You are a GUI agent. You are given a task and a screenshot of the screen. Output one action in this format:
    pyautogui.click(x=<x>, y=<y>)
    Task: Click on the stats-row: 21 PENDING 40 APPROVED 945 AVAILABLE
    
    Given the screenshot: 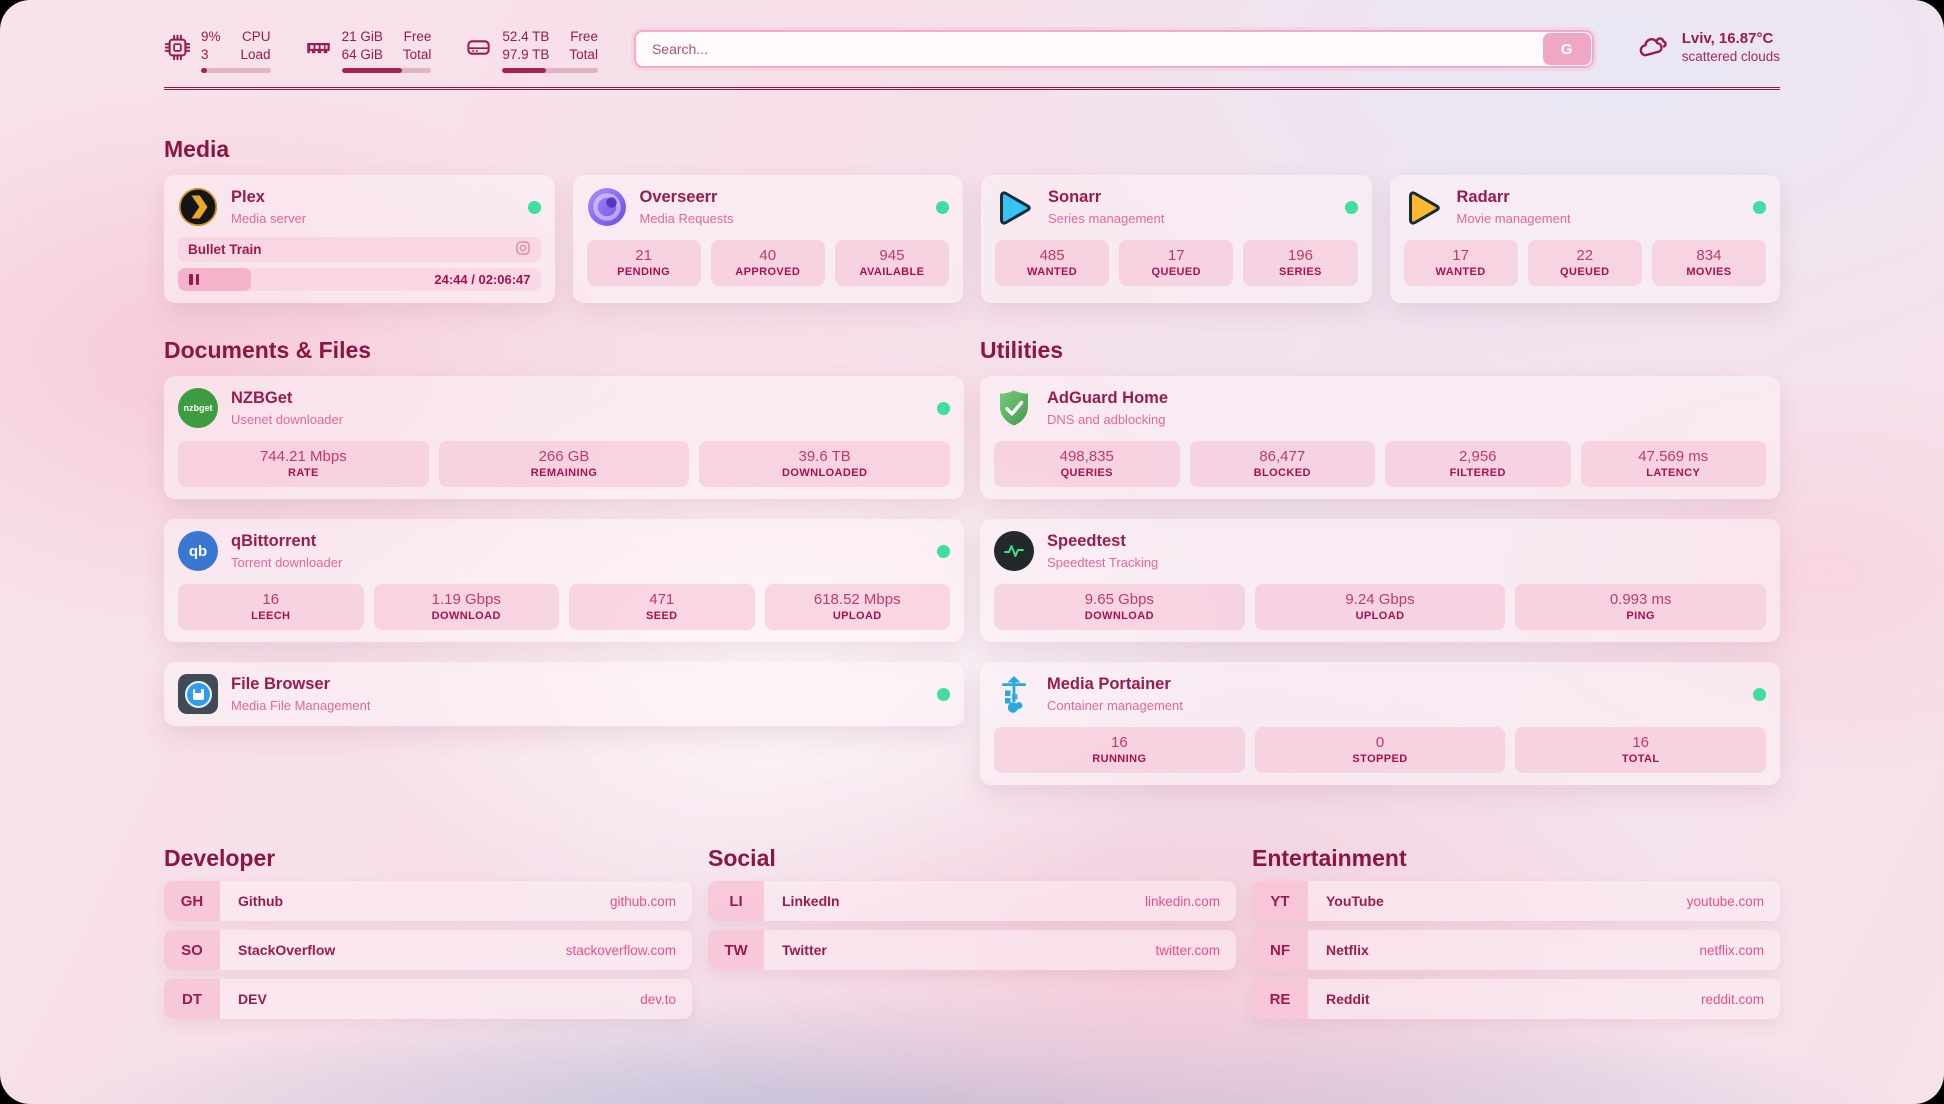 What is the action you would take?
    pyautogui.click(x=768, y=263)
    